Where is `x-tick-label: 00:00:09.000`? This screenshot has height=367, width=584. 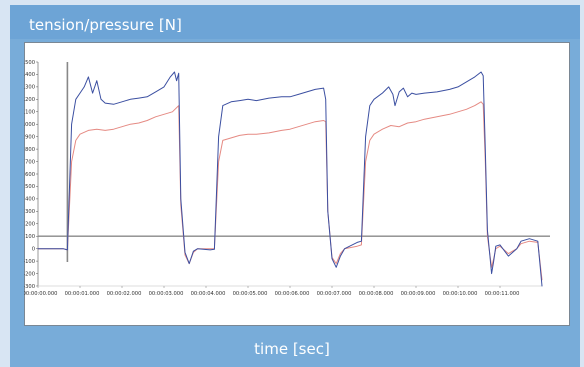
x-tick-label: 00:00:09.000 is located at coordinates (418, 294).